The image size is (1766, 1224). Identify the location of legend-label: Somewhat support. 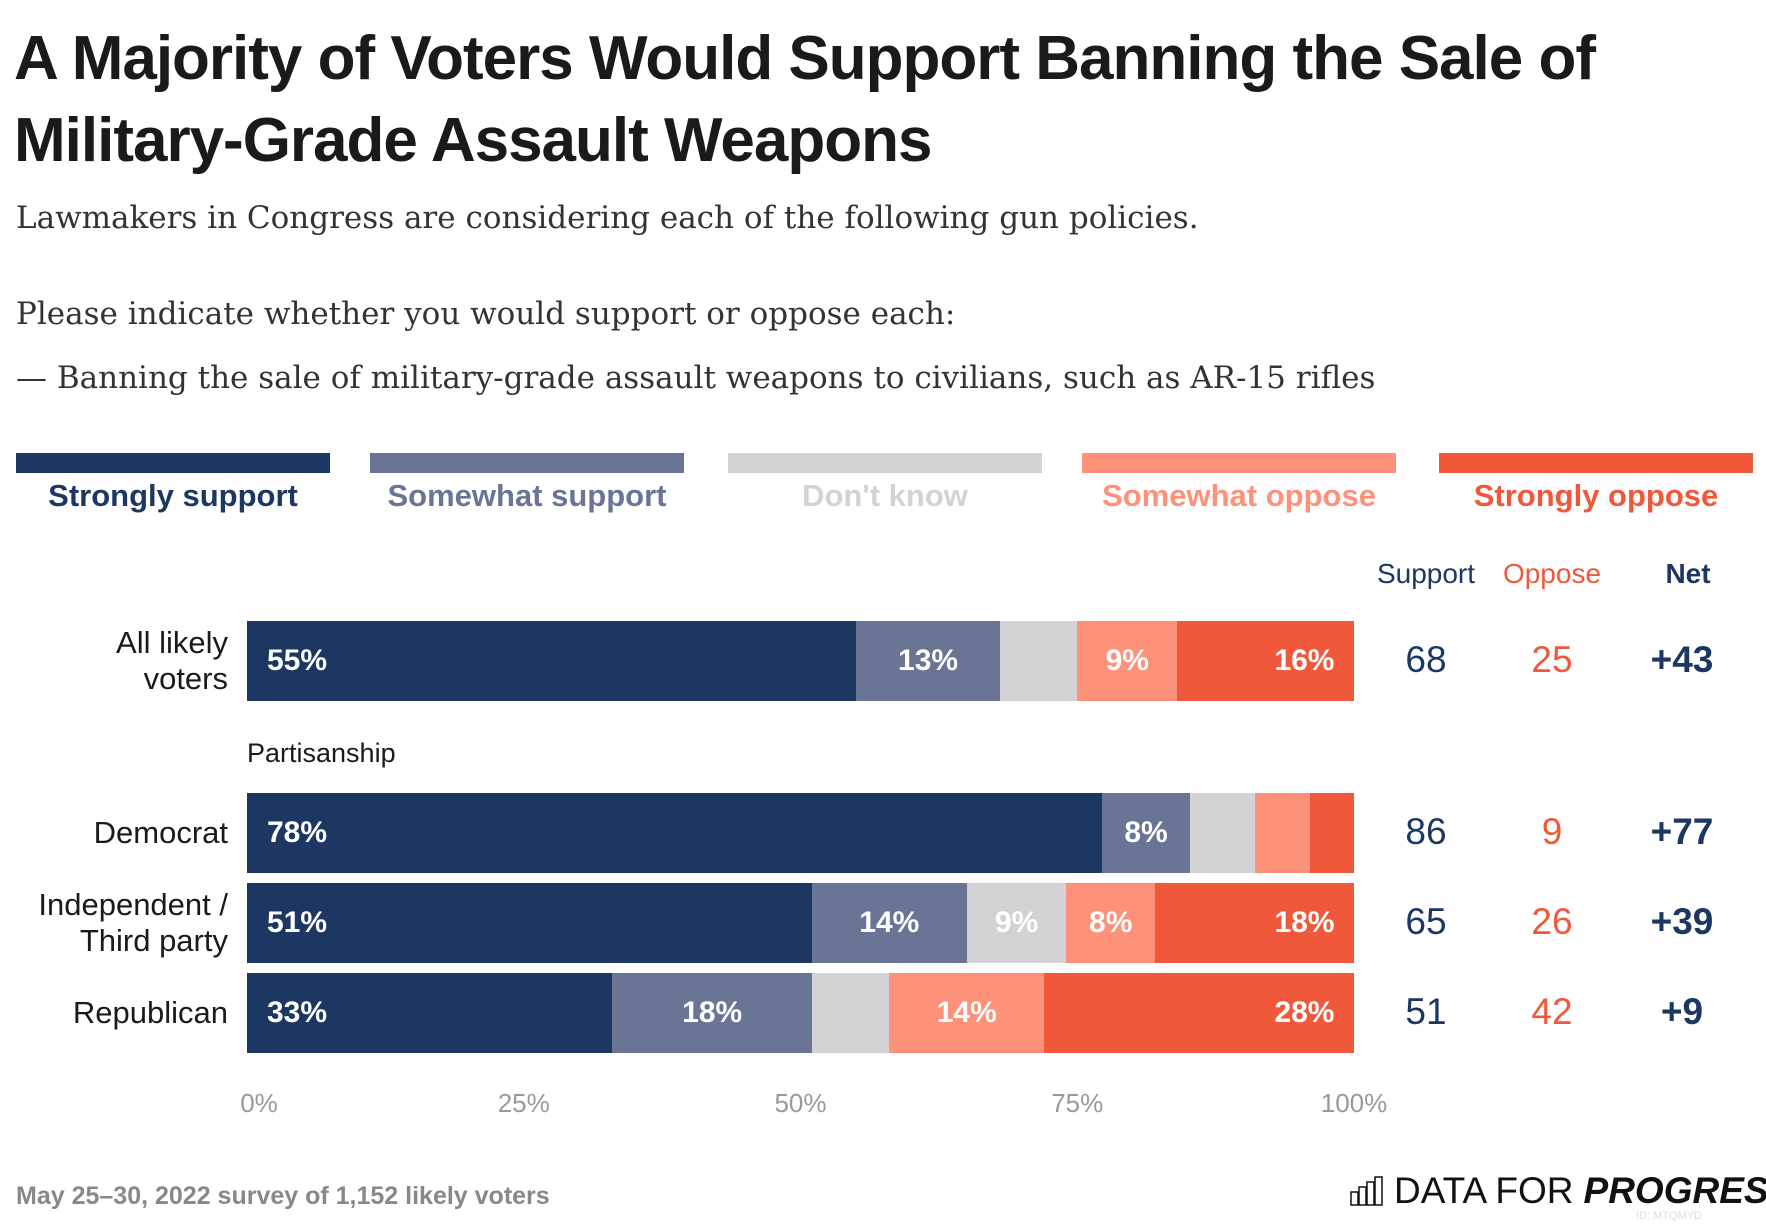
(527, 495).